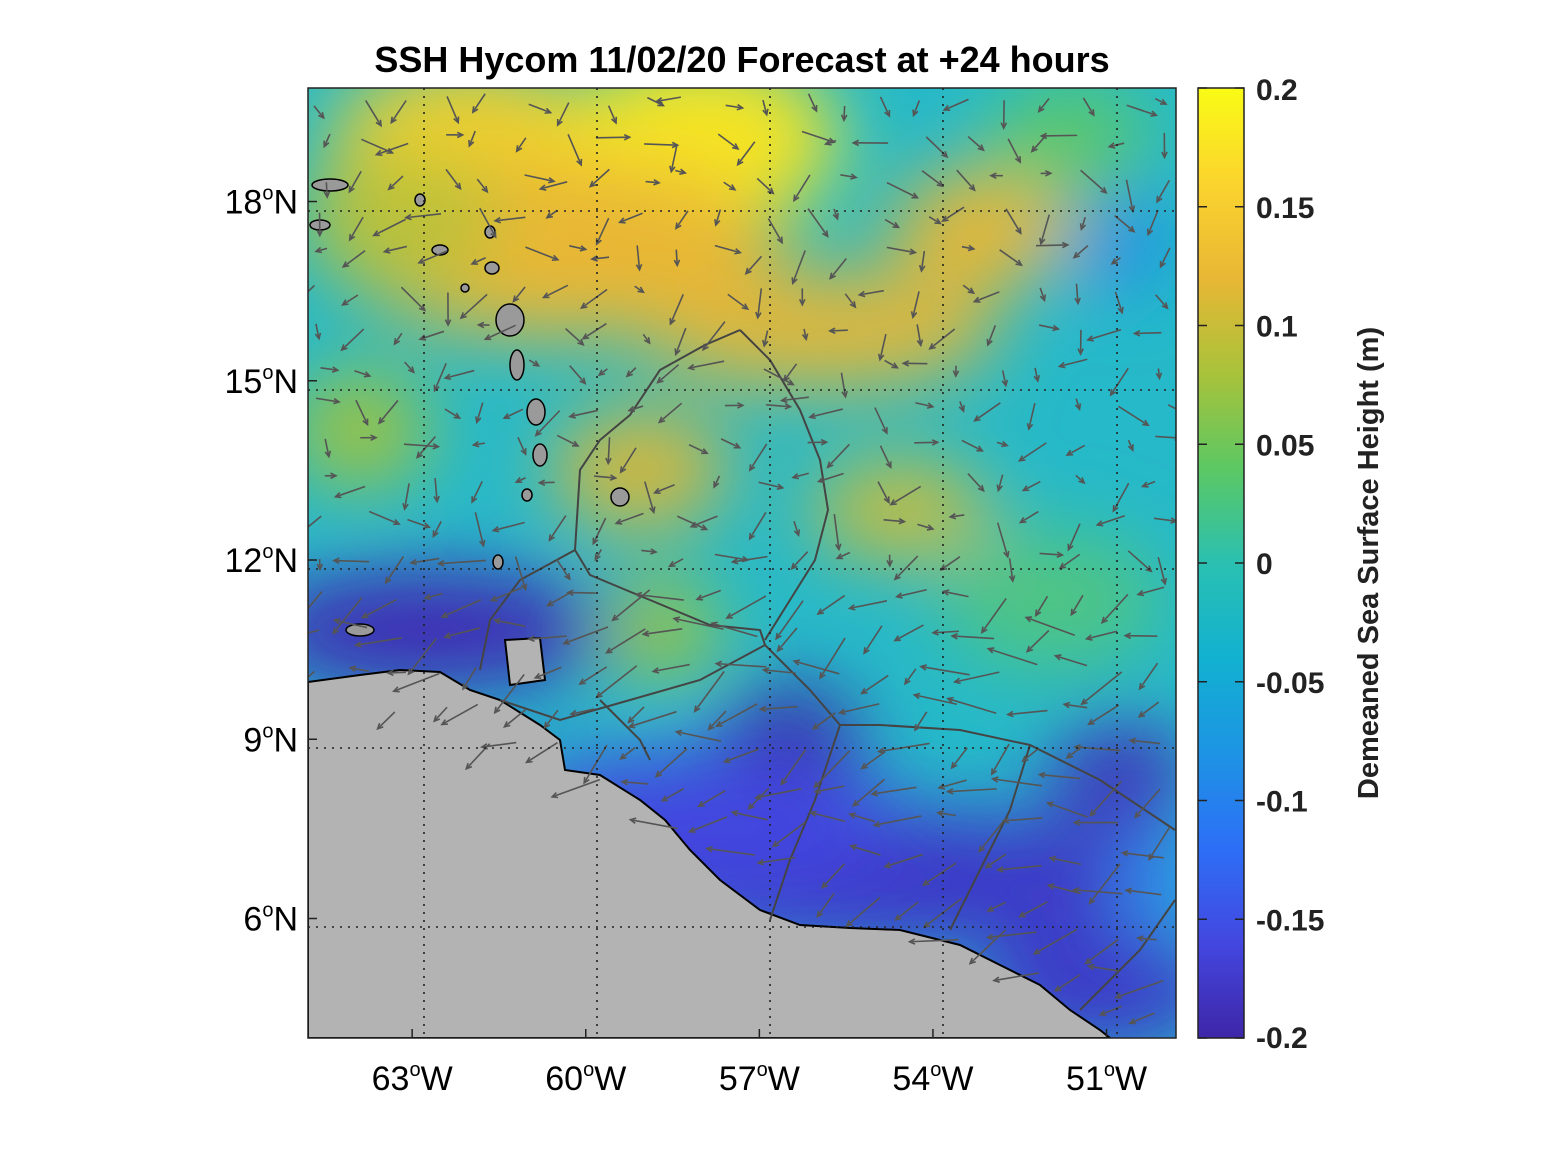  I want to click on lat-tick-label: 15oN, so click(261, 381).